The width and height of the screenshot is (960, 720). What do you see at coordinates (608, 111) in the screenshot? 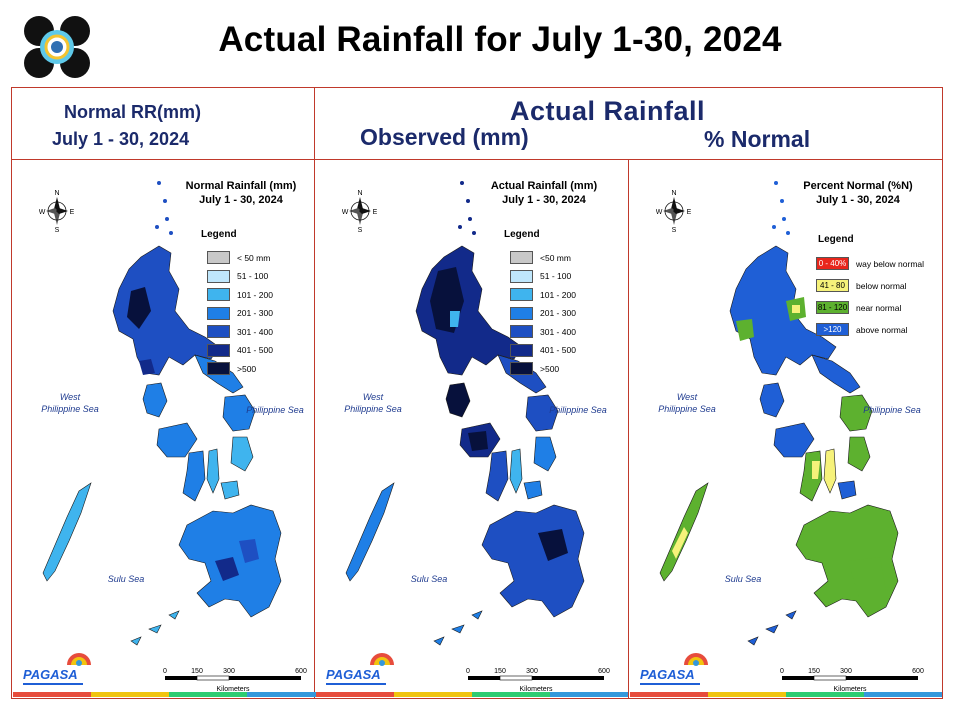
I see `actual-header: Actual Rainfall` at bounding box center [608, 111].